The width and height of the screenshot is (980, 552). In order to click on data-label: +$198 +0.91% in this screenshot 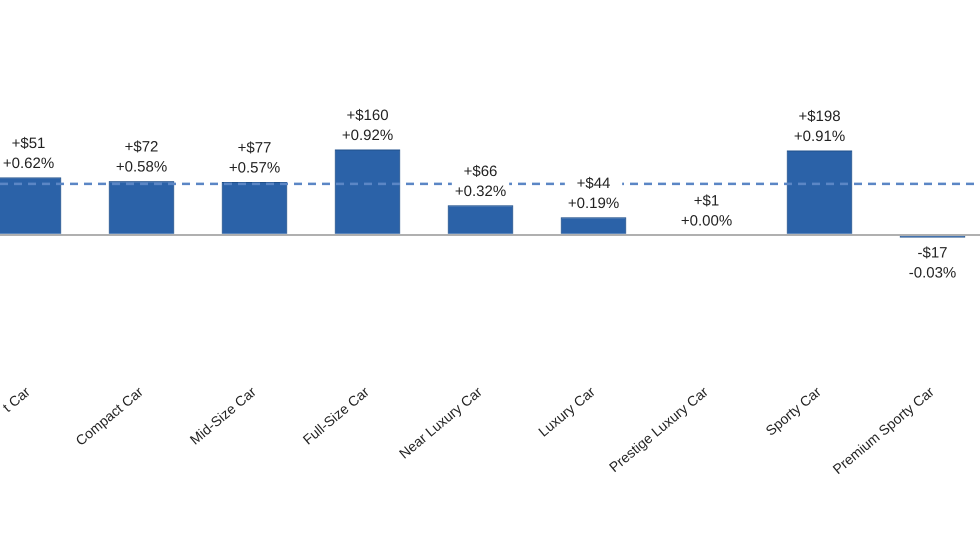, I will do `click(820, 127)`.